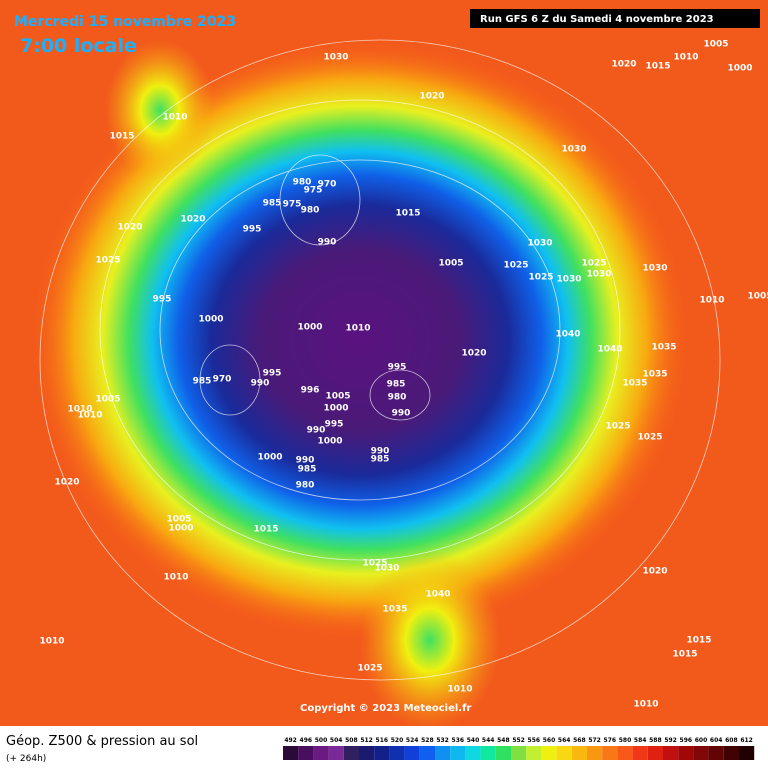 The width and height of the screenshot is (768, 768). What do you see at coordinates (102, 741) in the screenshot?
I see `footer-title: Géop. Z500 & pression au sol` at bounding box center [102, 741].